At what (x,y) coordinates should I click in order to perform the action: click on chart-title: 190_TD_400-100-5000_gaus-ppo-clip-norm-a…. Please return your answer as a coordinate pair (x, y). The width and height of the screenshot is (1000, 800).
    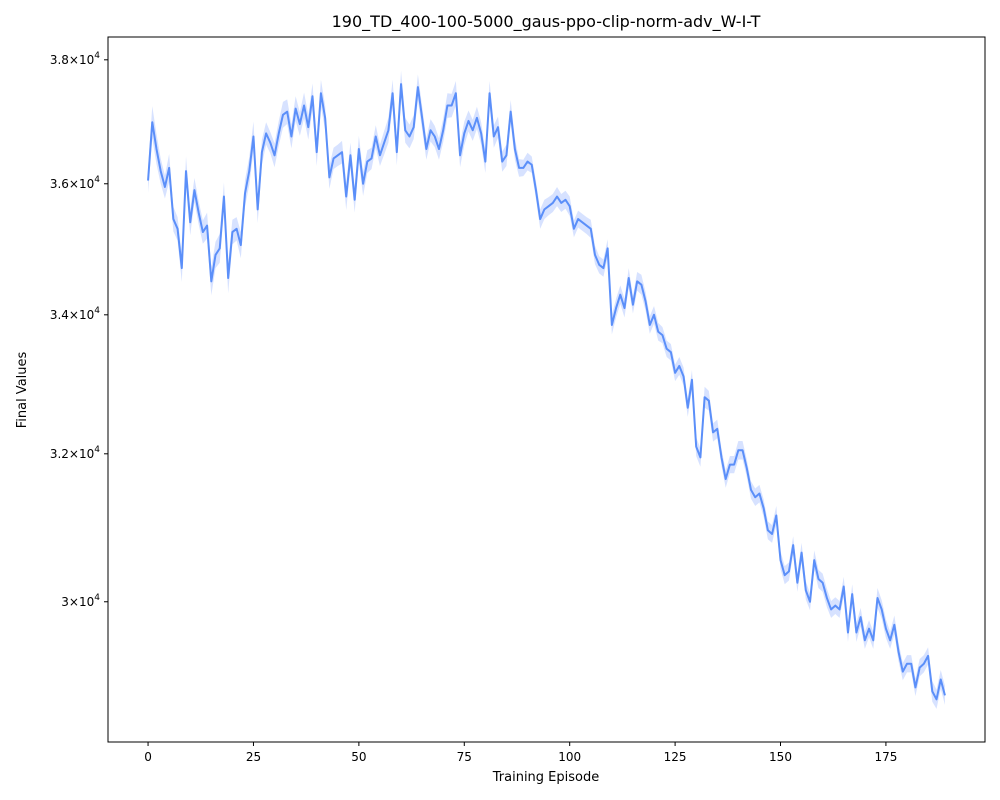
    Looking at the image, I should click on (546, 22).